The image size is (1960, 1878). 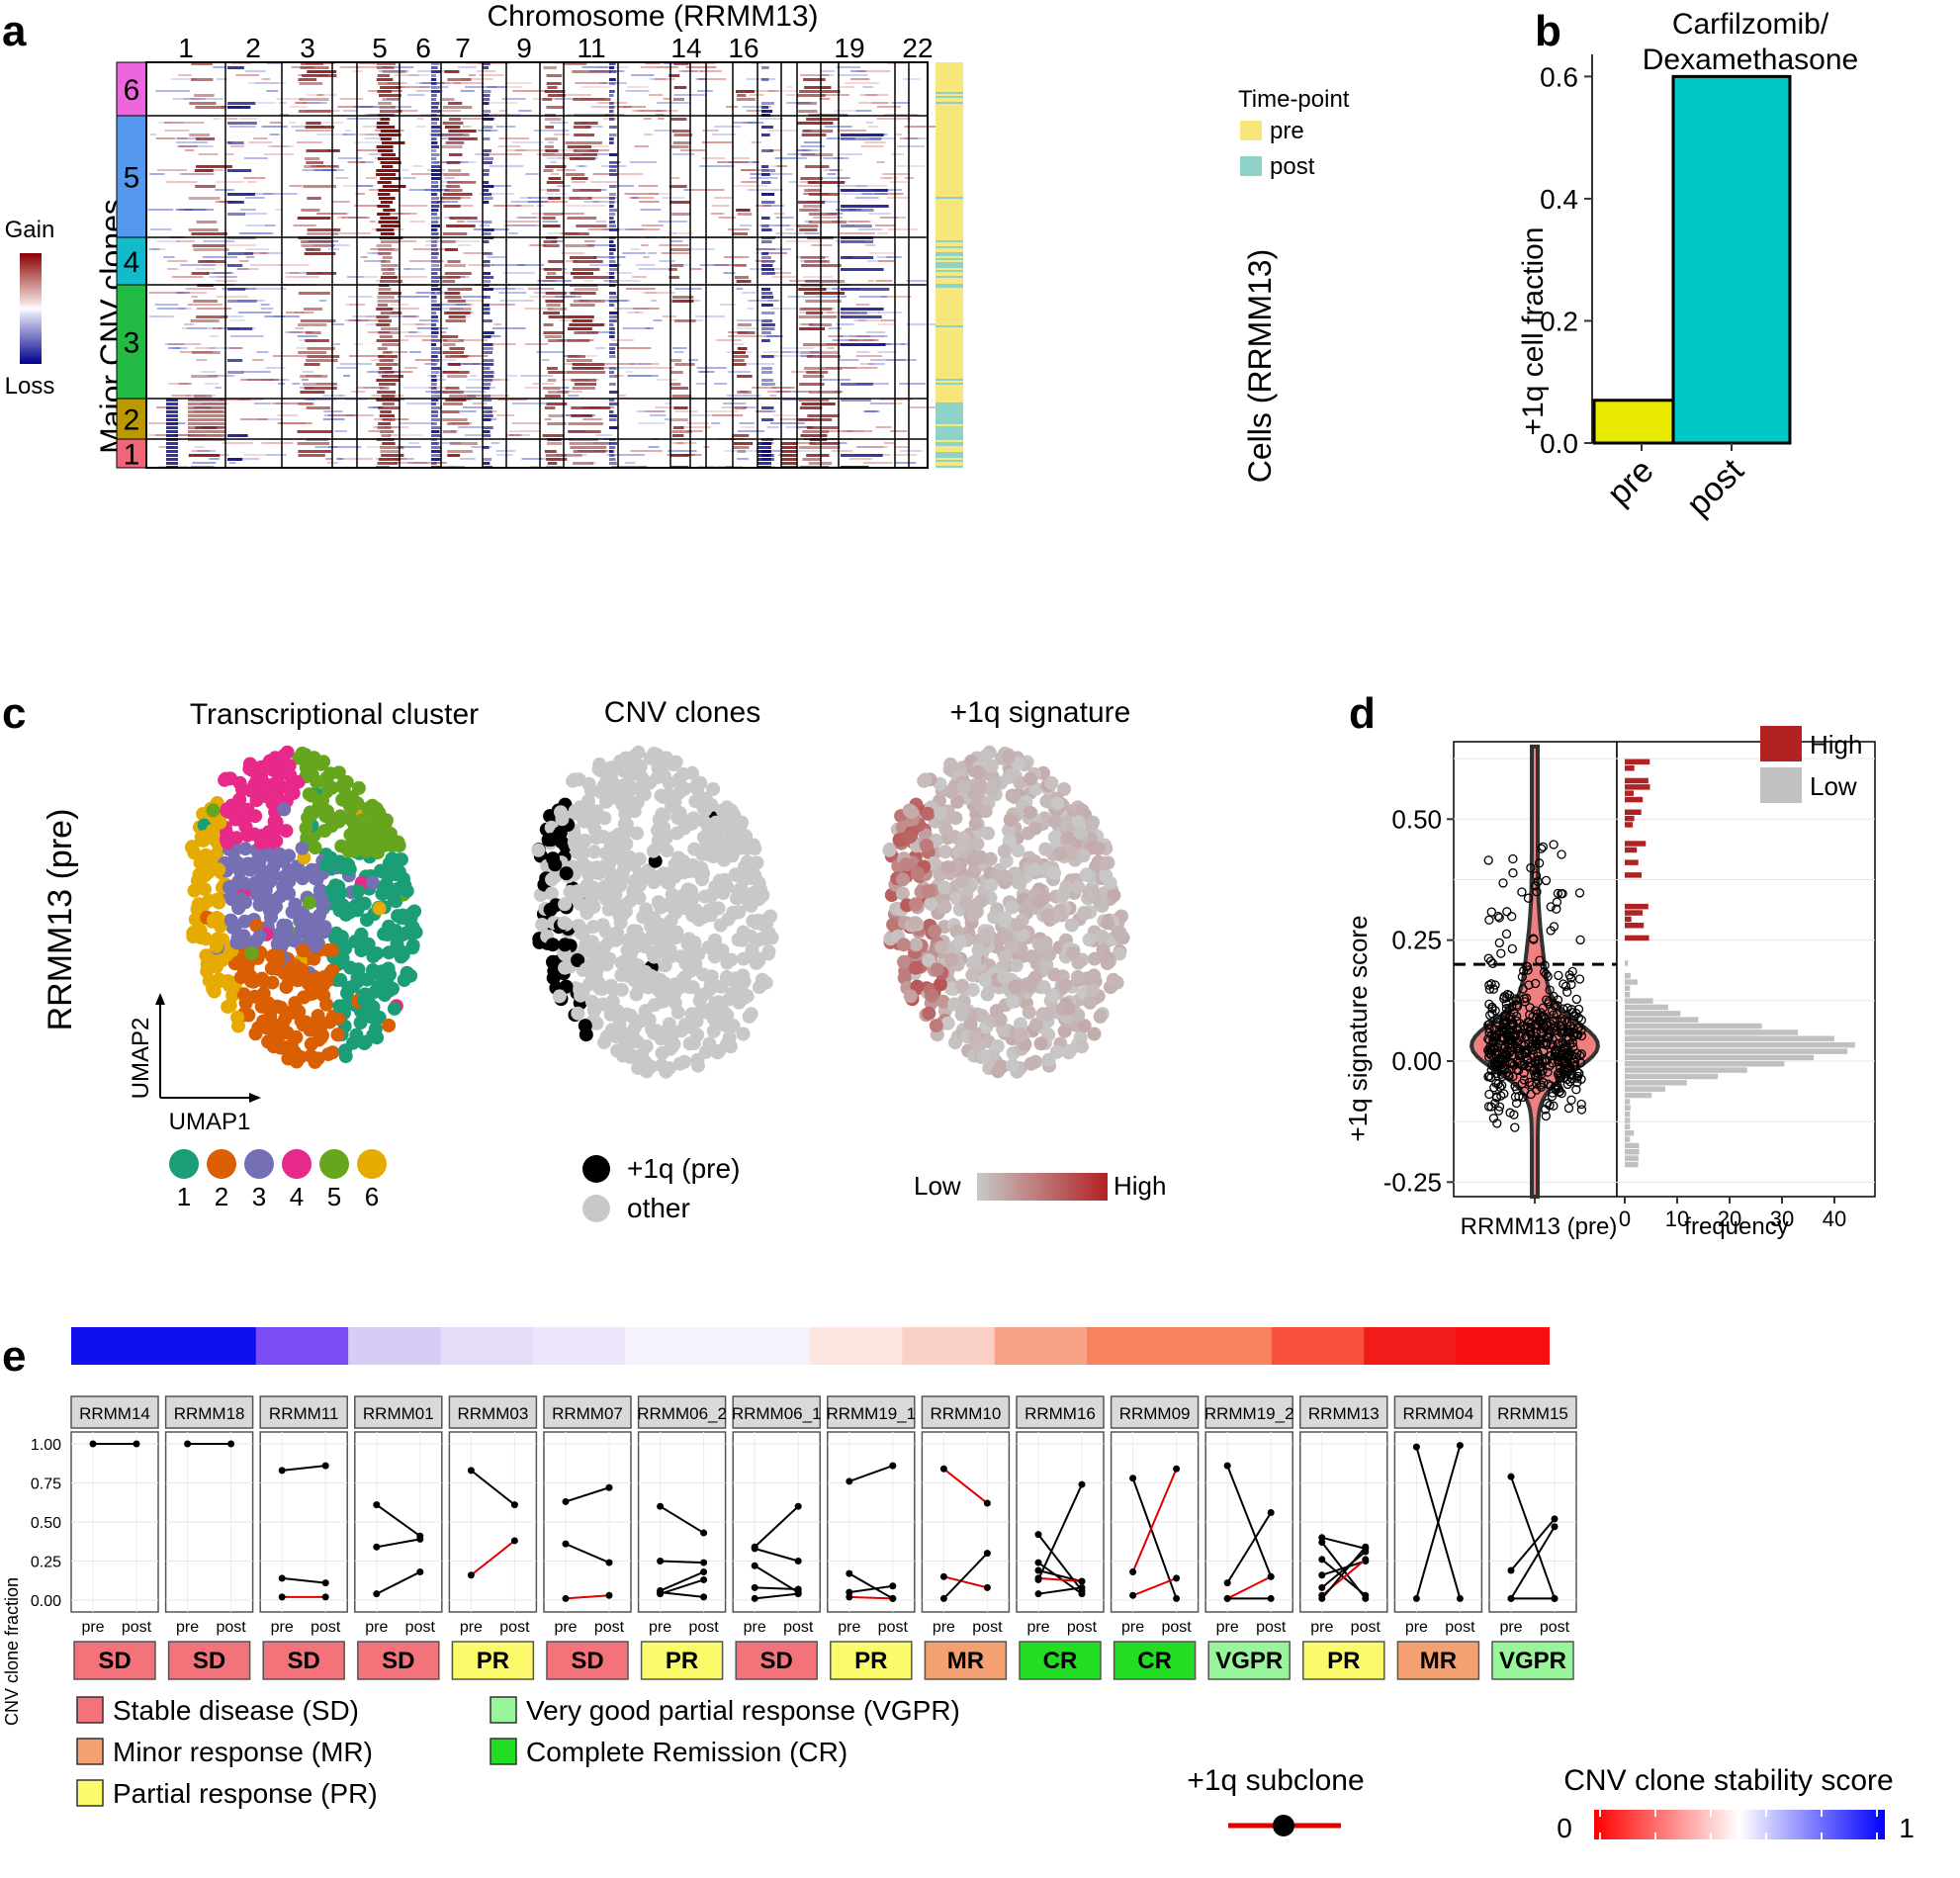 I want to click on clone-label-5: 5, so click(x=132, y=178).